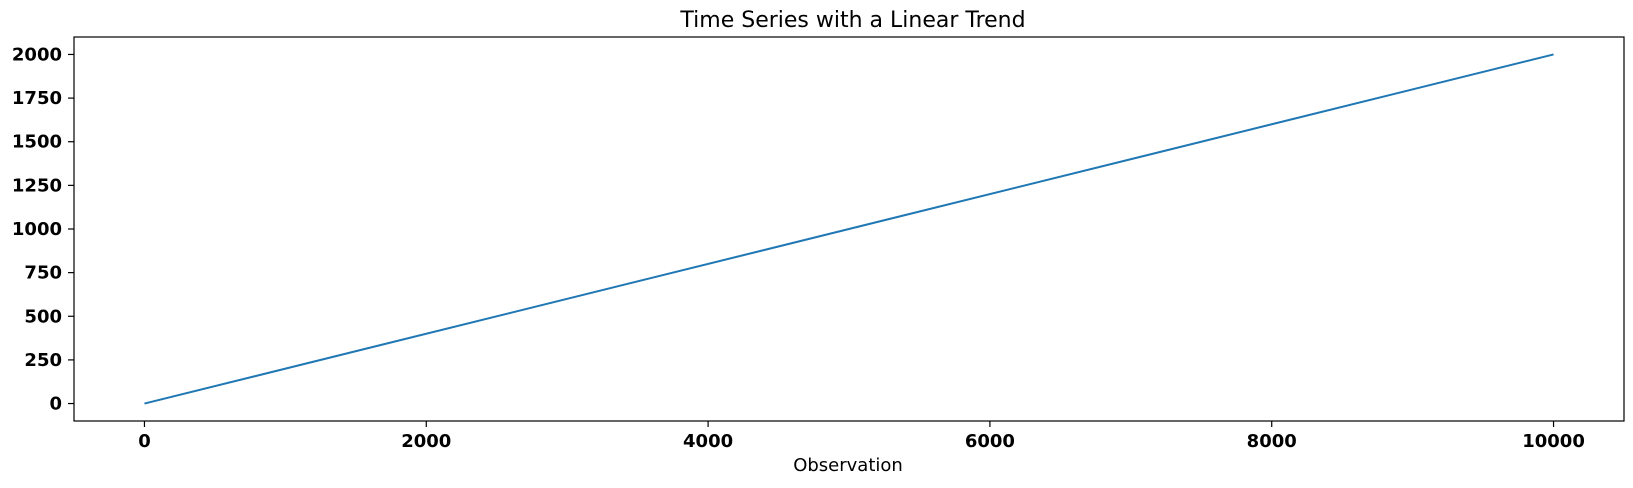 The width and height of the screenshot is (1633, 488). What do you see at coordinates (37, 229) in the screenshot?
I see `y-tick-label: 1000` at bounding box center [37, 229].